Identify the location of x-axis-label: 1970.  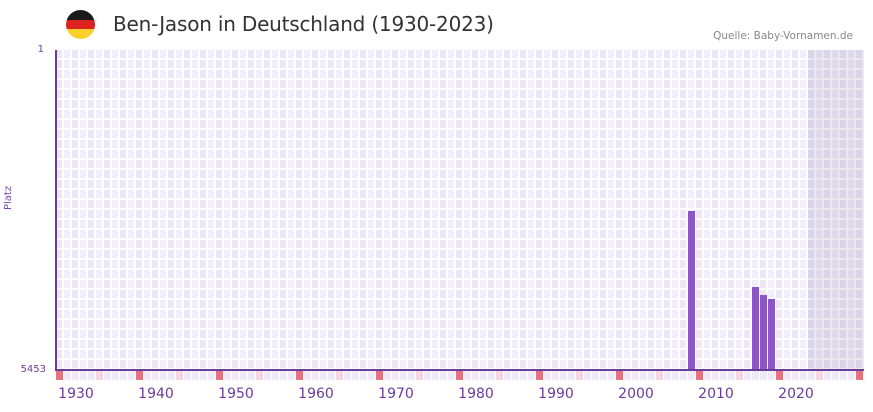
(396, 394).